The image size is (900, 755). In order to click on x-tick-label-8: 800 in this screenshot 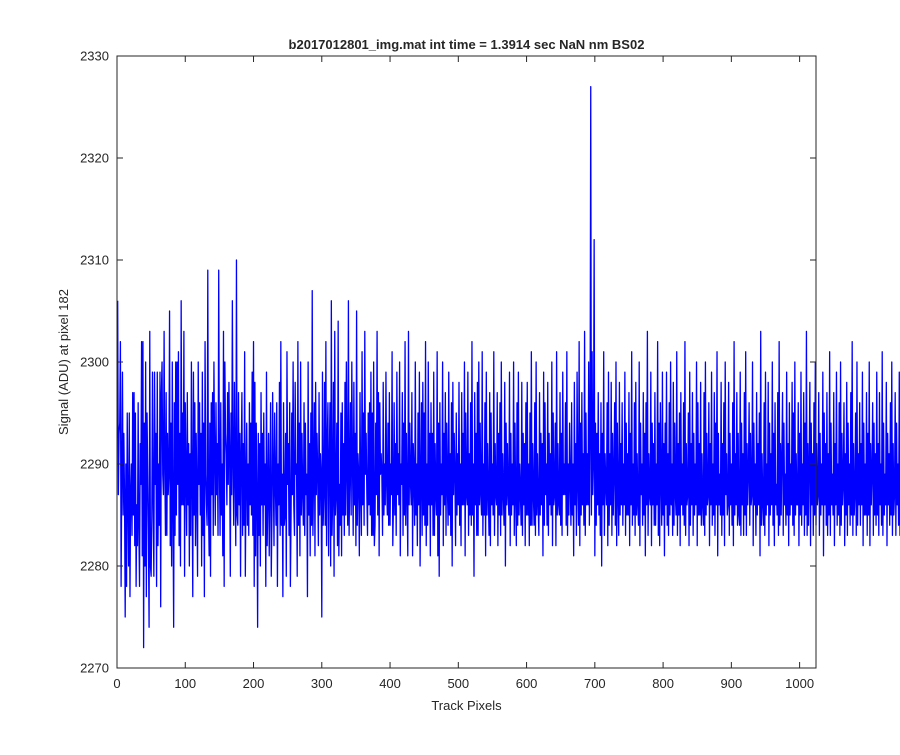, I will do `click(663, 683)`.